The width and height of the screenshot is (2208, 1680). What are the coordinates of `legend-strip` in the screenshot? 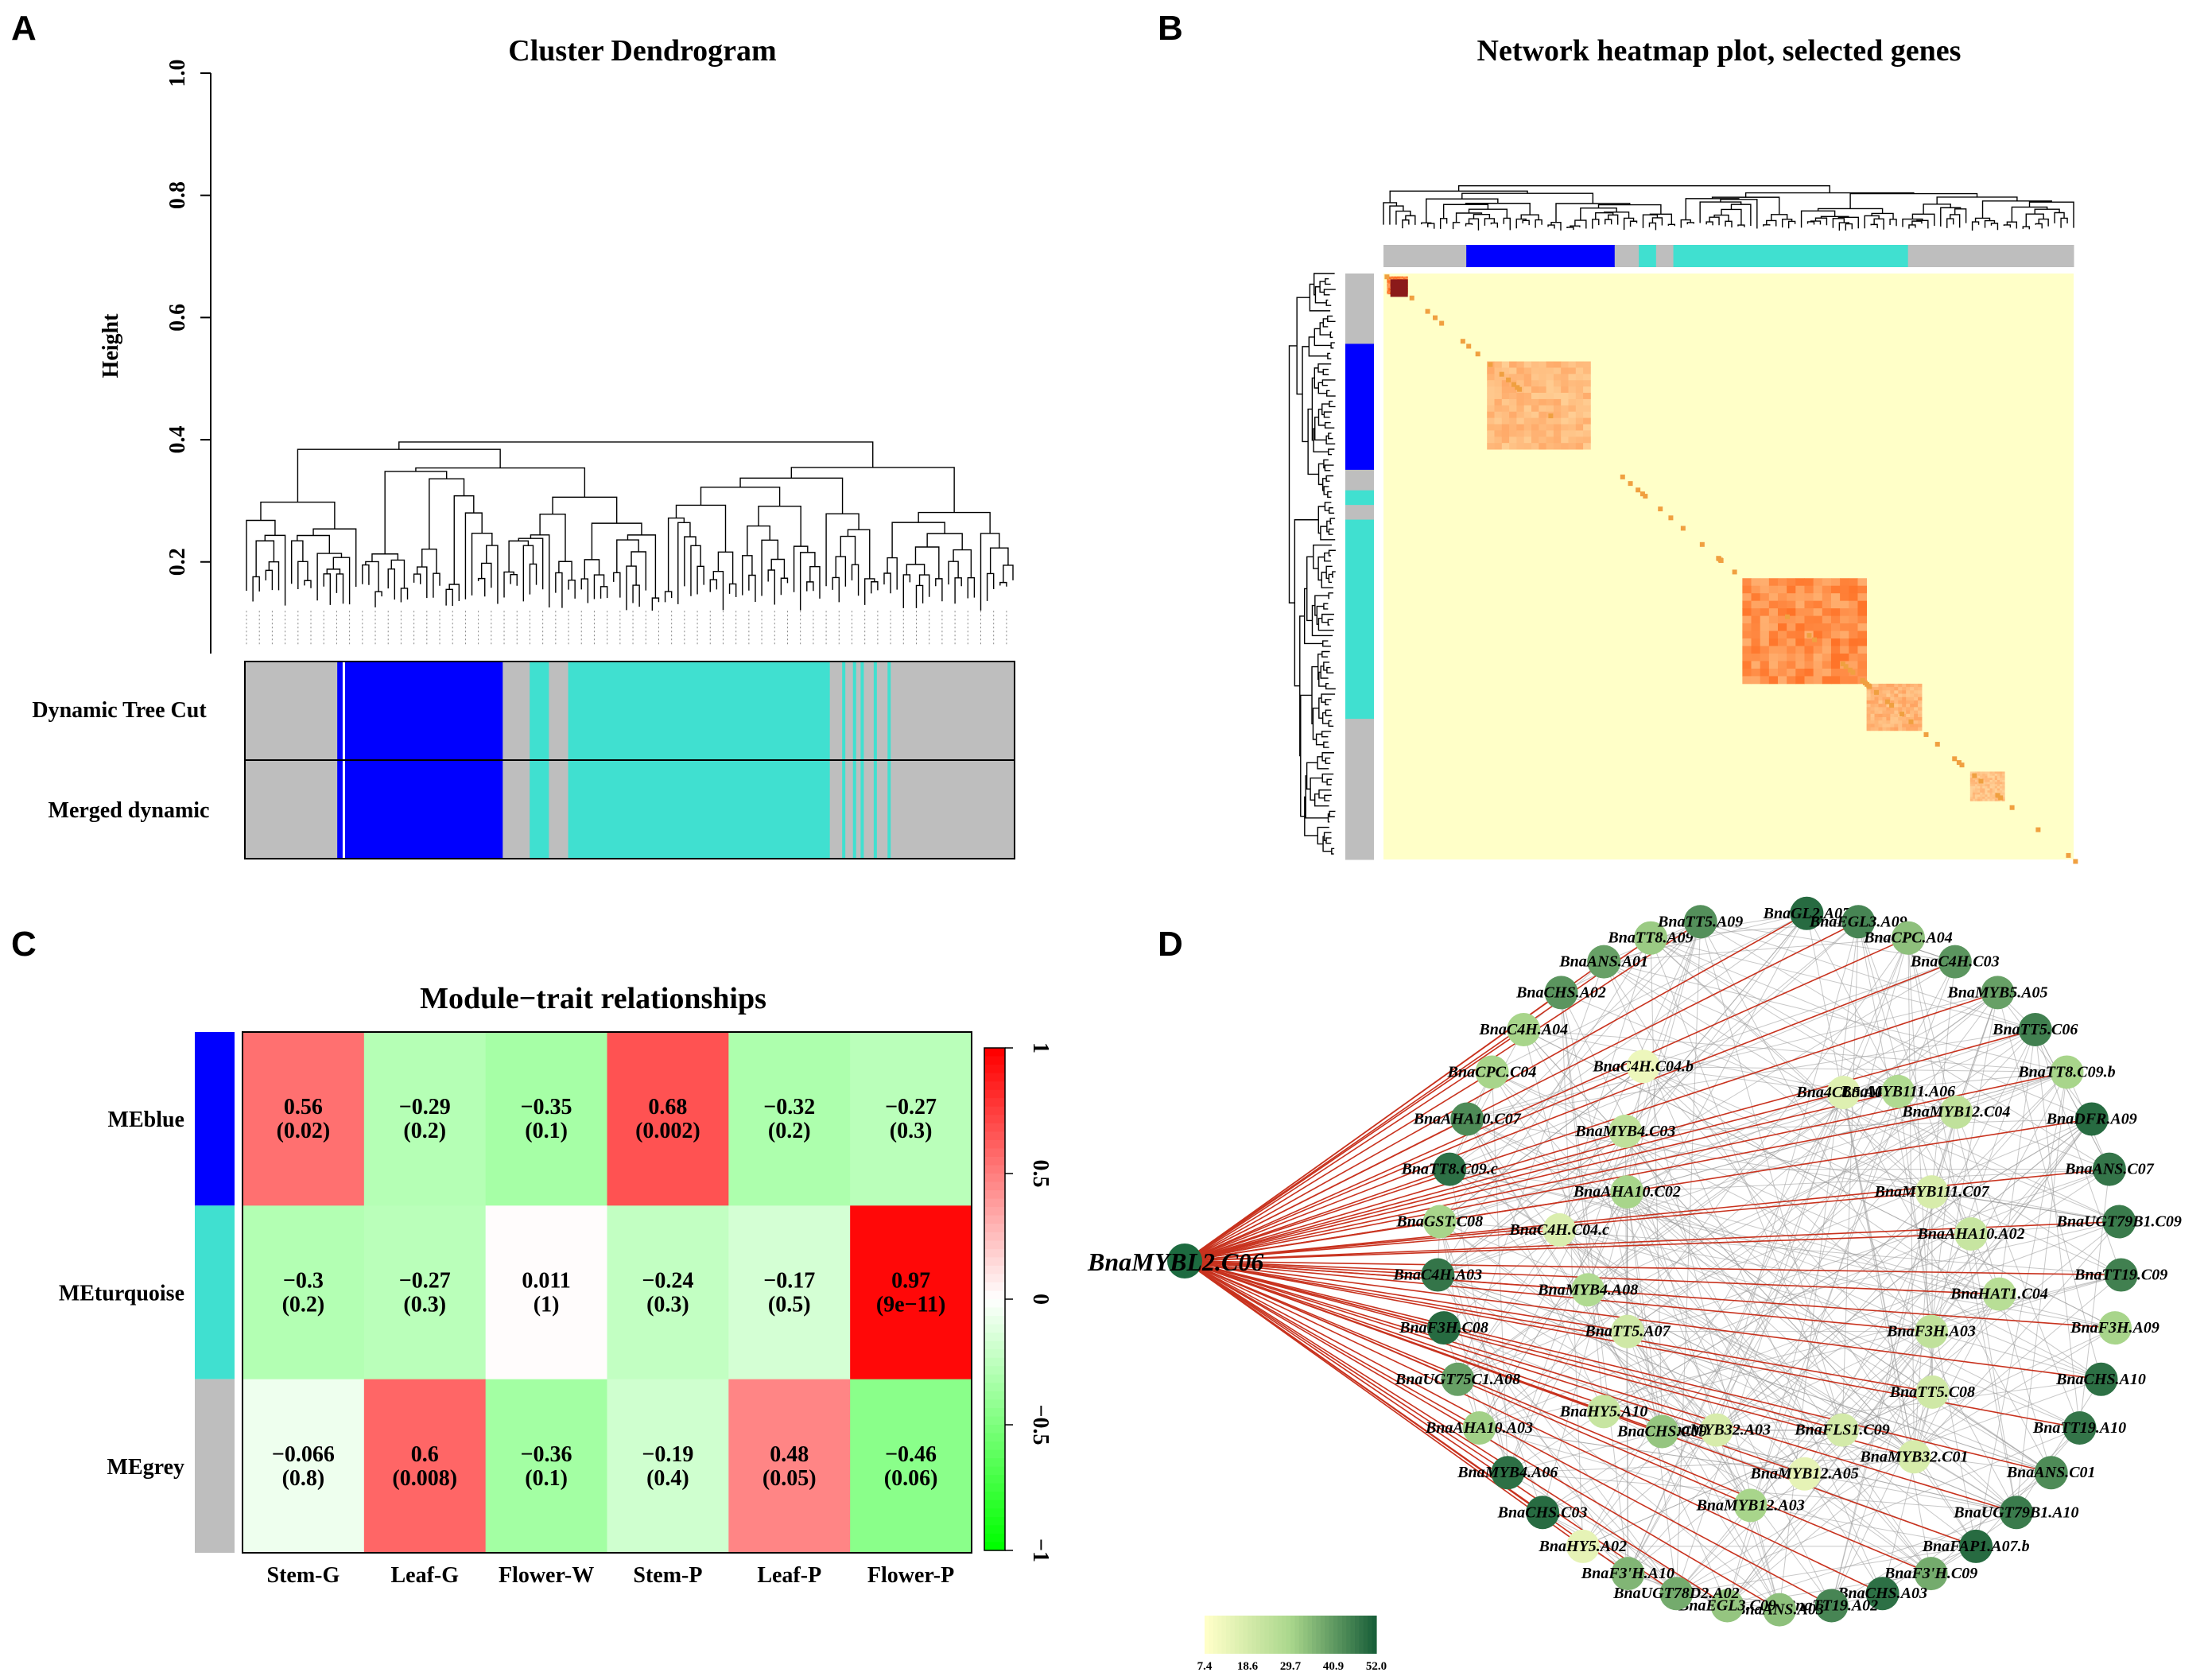 It's located at (1228, 1635).